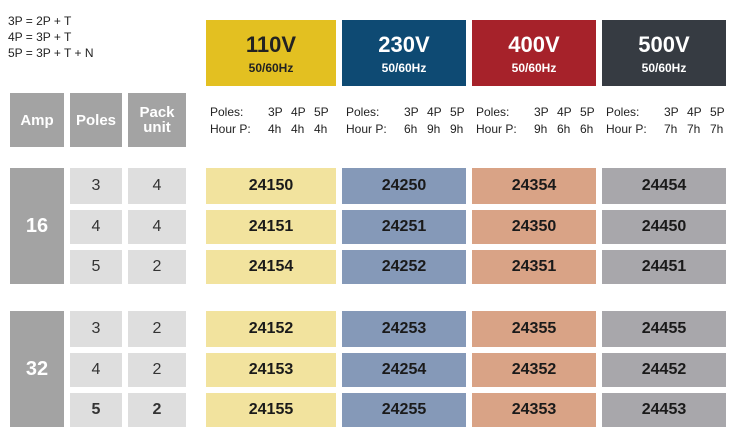  Describe the element at coordinates (37, 120) in the screenshot. I see `column-header: Amp` at that location.